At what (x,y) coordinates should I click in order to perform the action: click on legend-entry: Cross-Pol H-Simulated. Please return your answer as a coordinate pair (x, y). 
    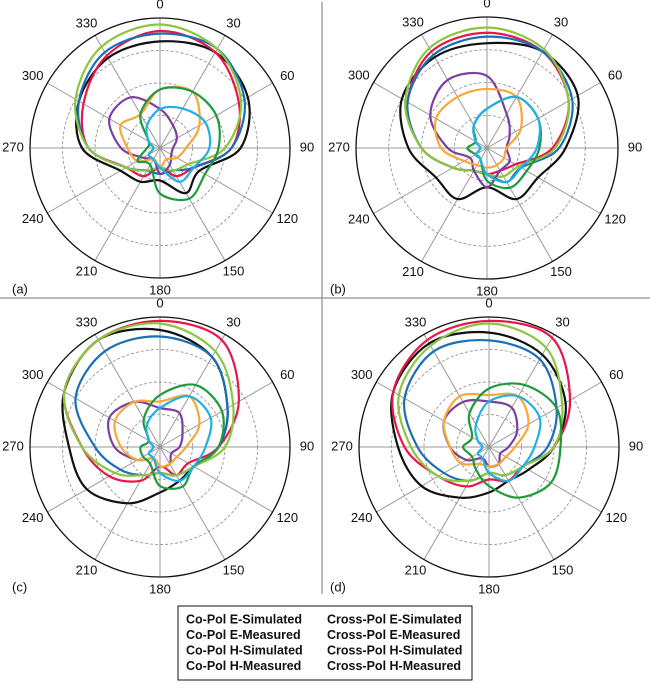
    Looking at the image, I should click on (394, 650).